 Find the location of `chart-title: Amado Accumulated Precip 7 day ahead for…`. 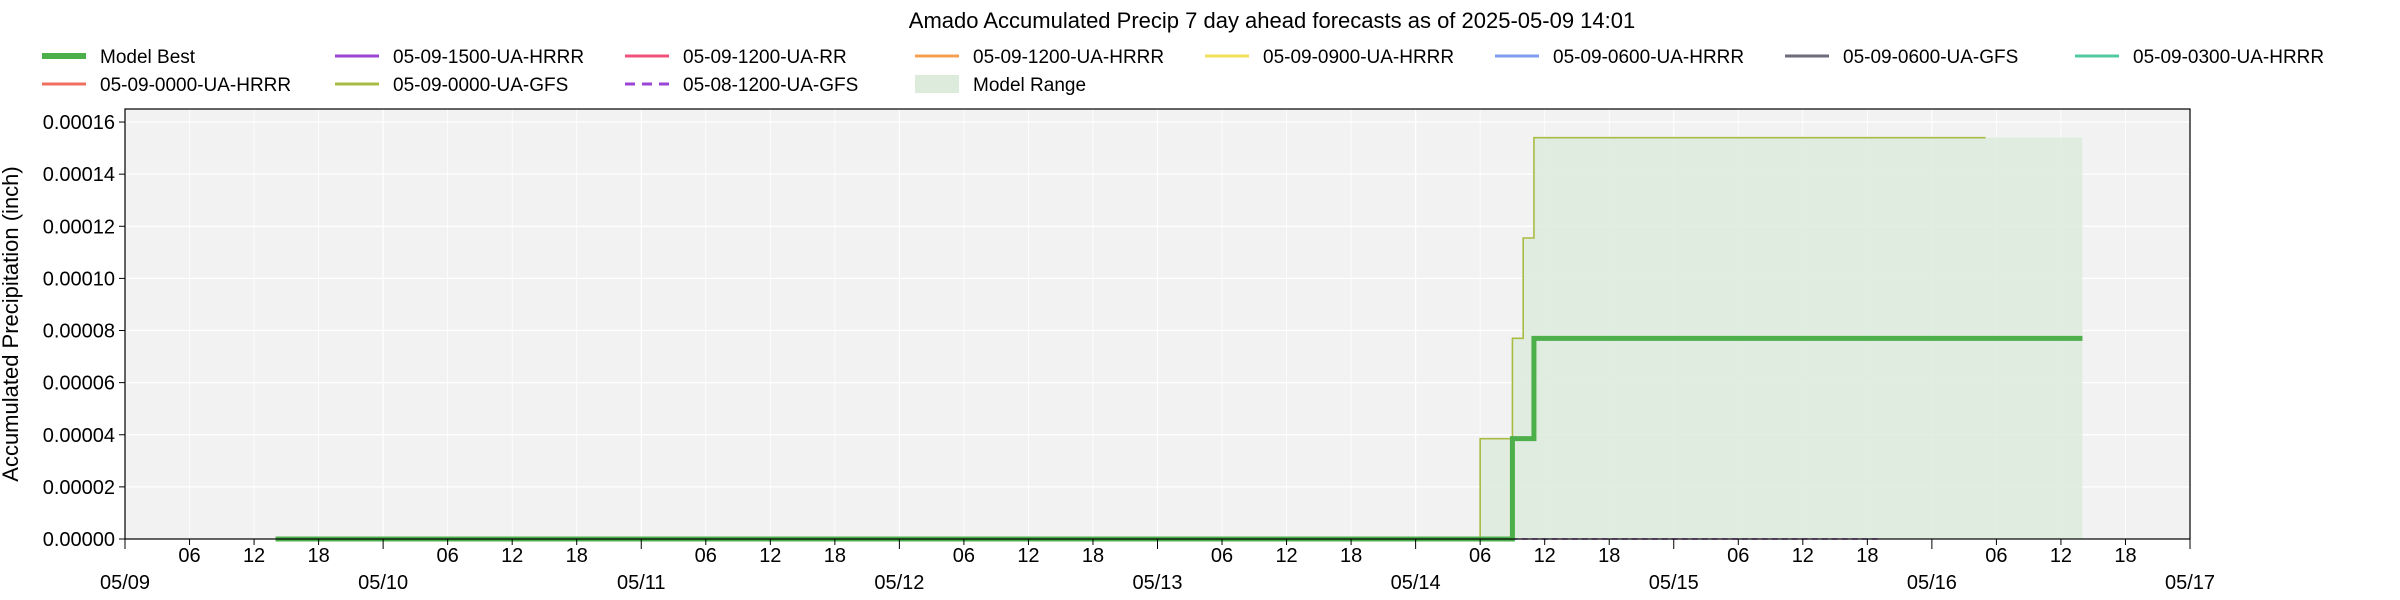

chart-title: Amado Accumulated Precip 7 day ahead for… is located at coordinates (1272, 20).